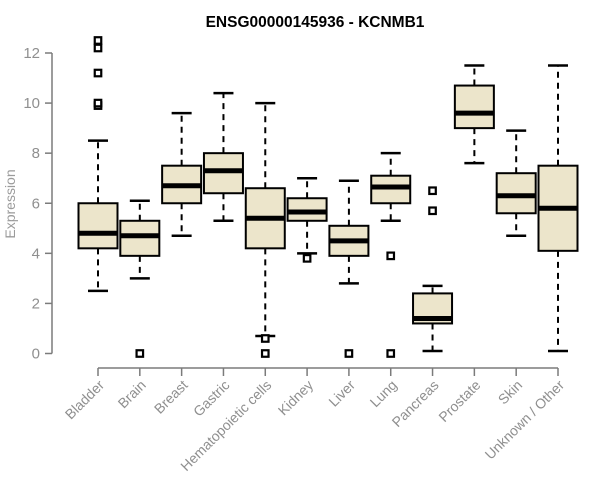  Describe the element at coordinates (31, 53) in the screenshot. I see `y-tick-label: 12` at that location.